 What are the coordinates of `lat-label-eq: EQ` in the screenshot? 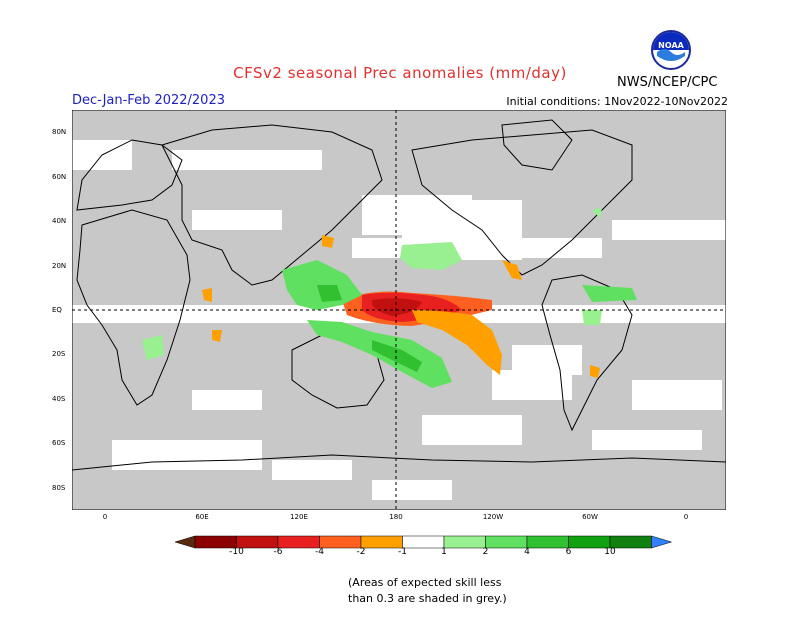 It's located at (57, 310).